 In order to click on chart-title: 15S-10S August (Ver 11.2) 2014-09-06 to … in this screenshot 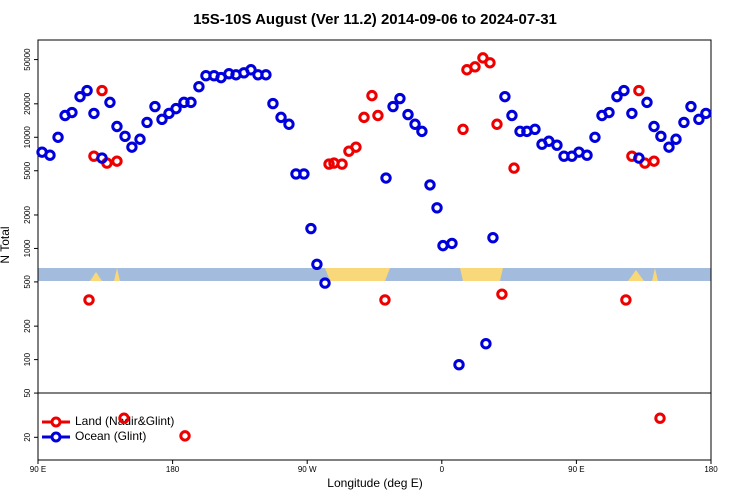, I will do `click(375, 19)`.